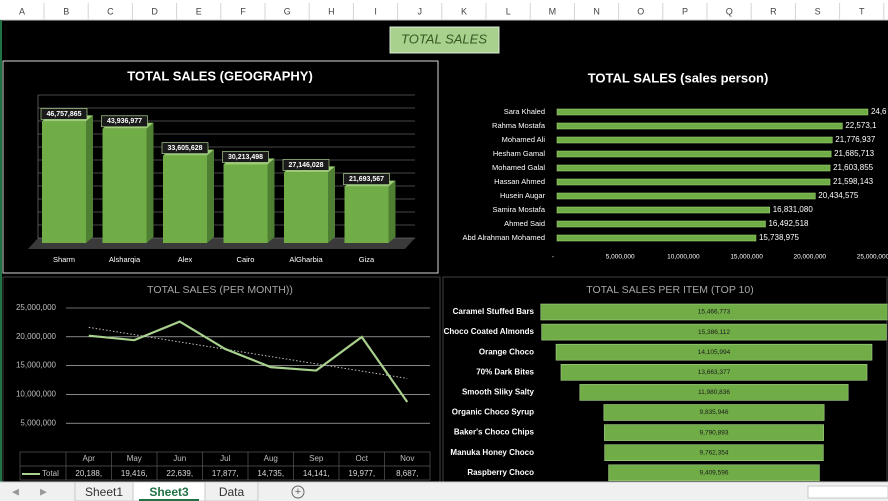  What do you see at coordinates (714, 452) in the screenshot?
I see `value-label: 9,762,354` at bounding box center [714, 452].